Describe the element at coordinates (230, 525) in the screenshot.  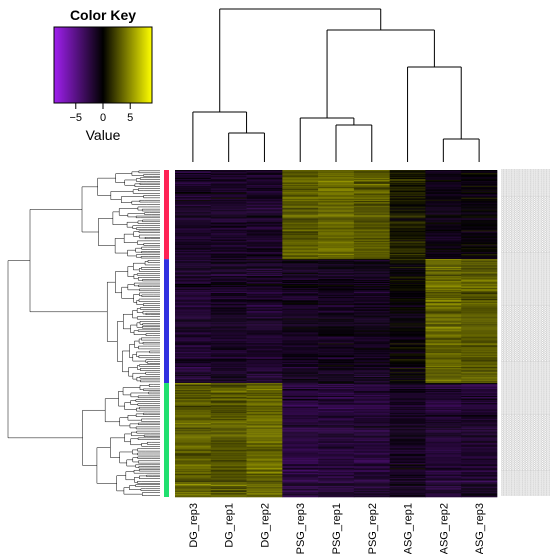
I see `column-label: DG_rep1` at that location.